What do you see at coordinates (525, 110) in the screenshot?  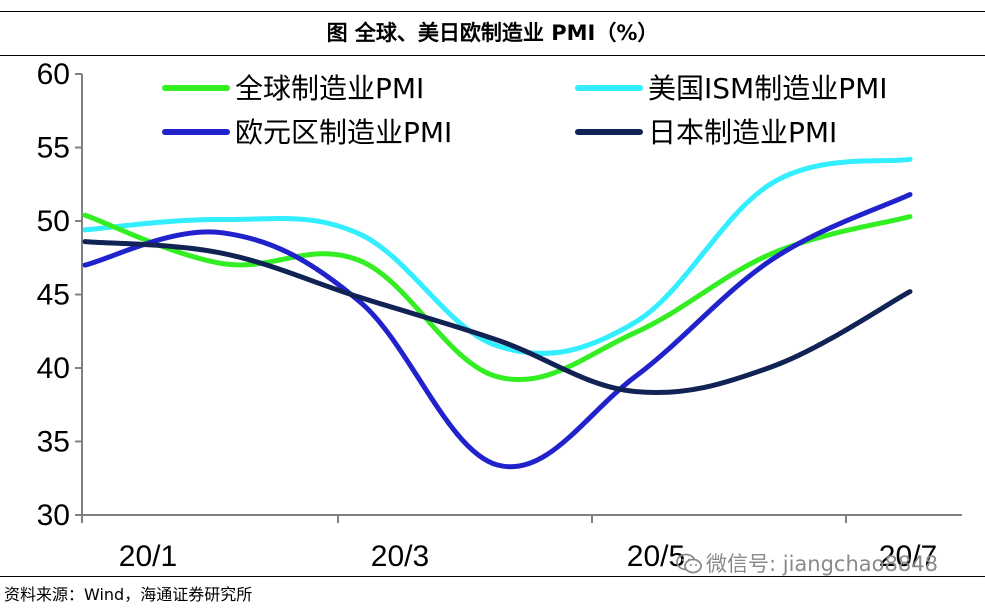 I see `chart-legend: 全球制造业PMI 美国ISM制造业PMI 欧元区制造业PMI 日本制造业PMI` at bounding box center [525, 110].